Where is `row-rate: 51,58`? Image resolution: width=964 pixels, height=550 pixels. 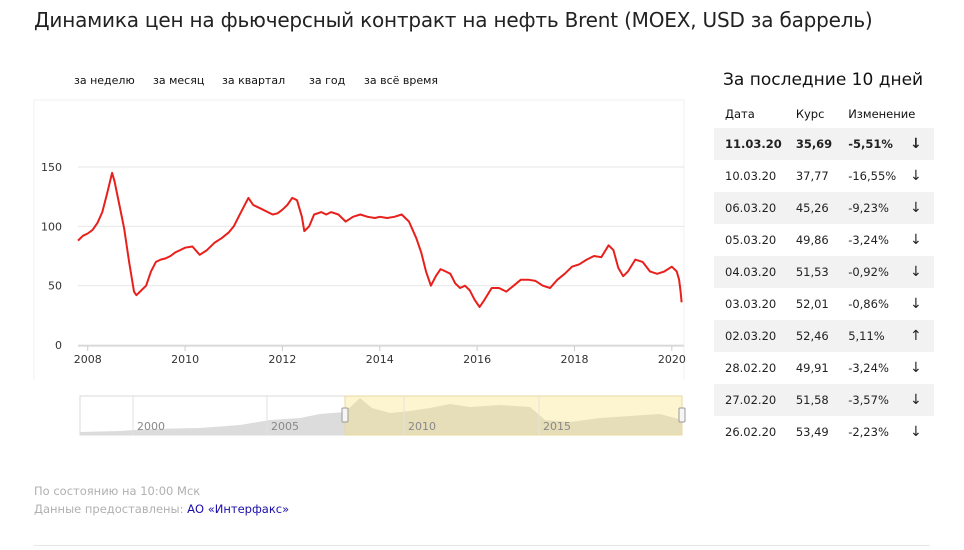
row-rate: 51,58 is located at coordinates (822, 400).